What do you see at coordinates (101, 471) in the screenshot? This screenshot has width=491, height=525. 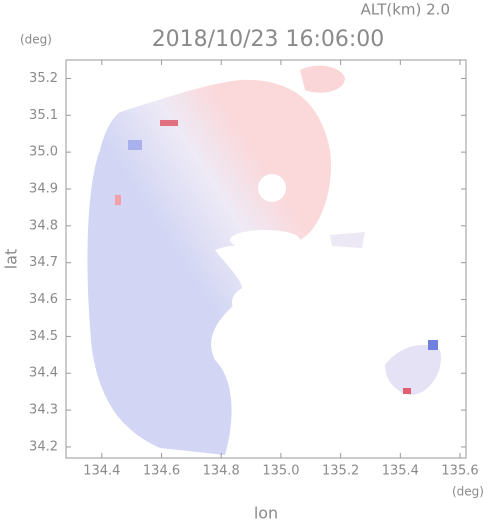 I see `x-tick-label: 134.4` at bounding box center [101, 471].